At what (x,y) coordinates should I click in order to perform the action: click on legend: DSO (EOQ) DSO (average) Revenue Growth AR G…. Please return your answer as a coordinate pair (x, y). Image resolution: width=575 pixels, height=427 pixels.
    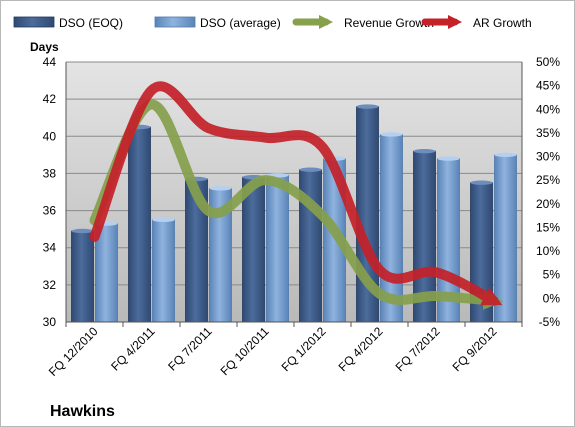
    Looking at the image, I should click on (272, 22).